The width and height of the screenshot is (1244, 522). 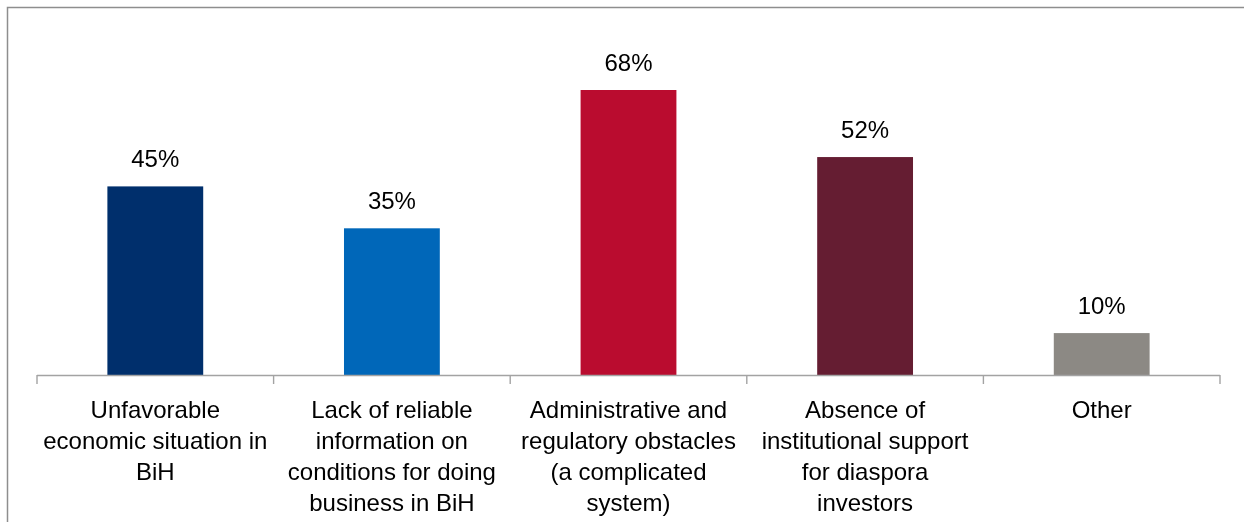 What do you see at coordinates (391, 201) in the screenshot?
I see `data-label: 35%` at bounding box center [391, 201].